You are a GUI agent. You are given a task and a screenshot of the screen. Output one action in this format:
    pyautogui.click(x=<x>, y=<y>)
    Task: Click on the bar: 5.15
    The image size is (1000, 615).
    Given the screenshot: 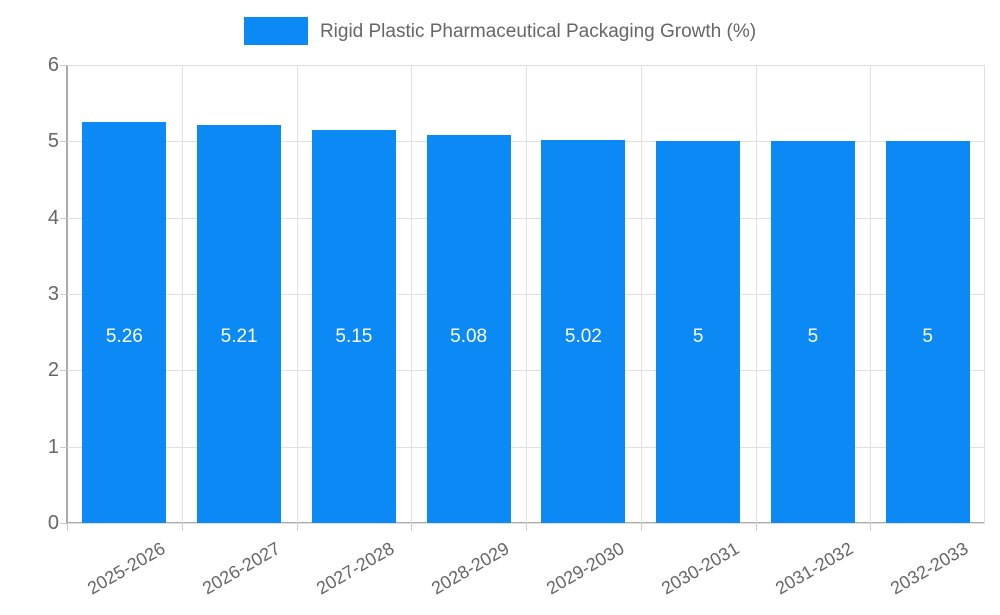 What is the action you would take?
    pyautogui.click(x=353, y=326)
    